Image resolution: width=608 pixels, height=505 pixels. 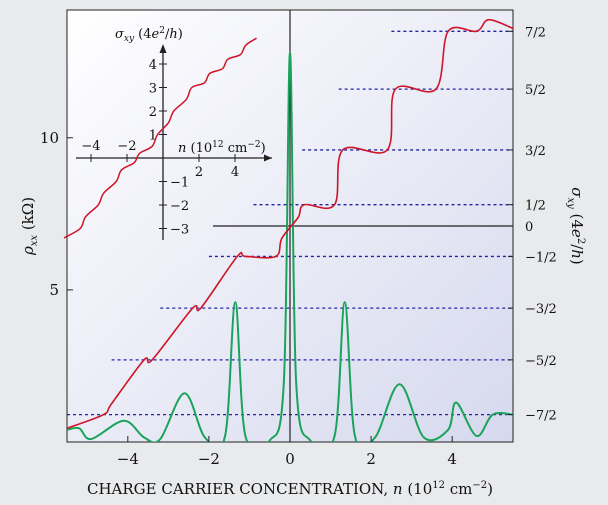 I want to click on y-tick-label-0: 5, so click(x=54, y=290).